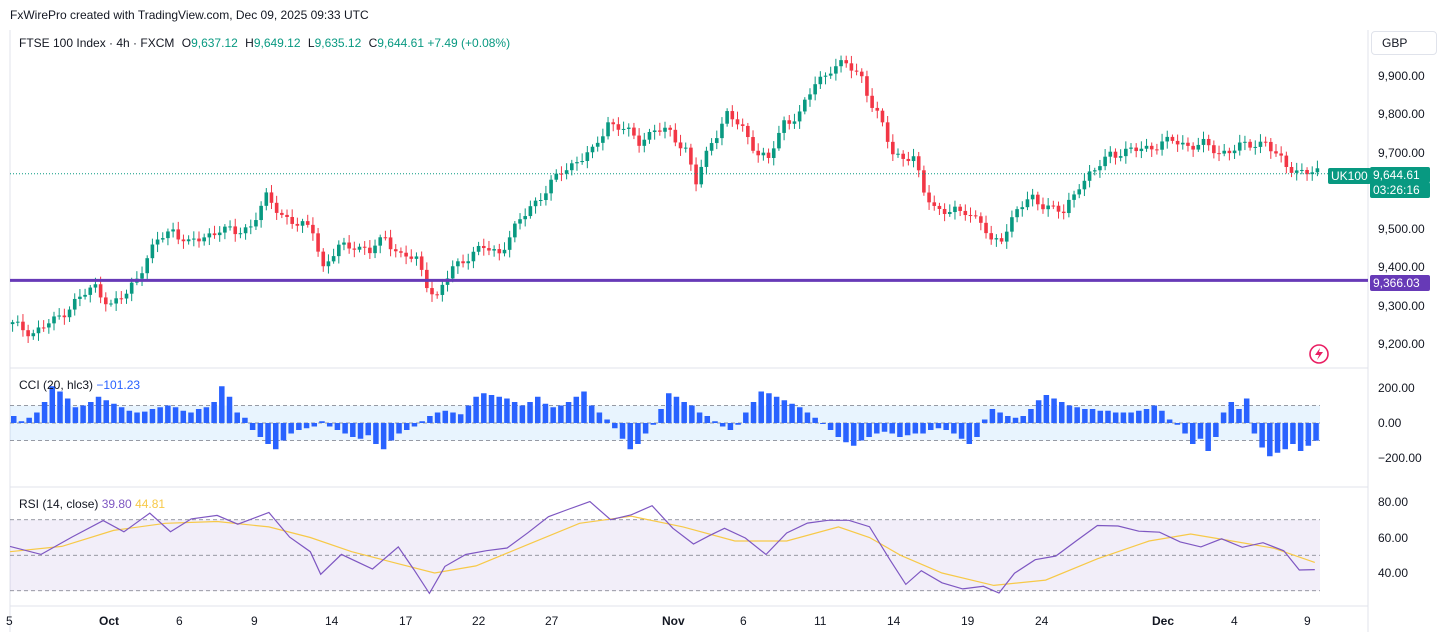  I want to click on time-tick-label: 17, so click(406, 621).